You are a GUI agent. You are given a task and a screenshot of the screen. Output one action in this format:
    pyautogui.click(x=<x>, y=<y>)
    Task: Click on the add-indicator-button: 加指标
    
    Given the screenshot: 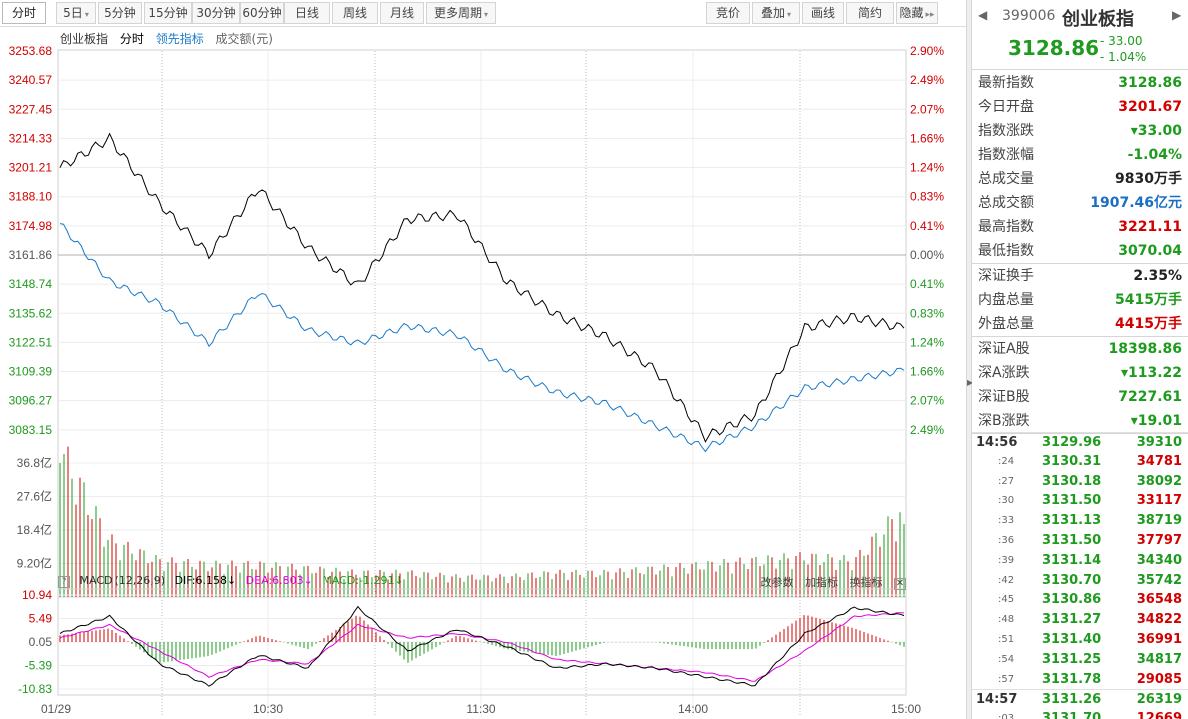 What is the action you would take?
    pyautogui.click(x=821, y=582)
    